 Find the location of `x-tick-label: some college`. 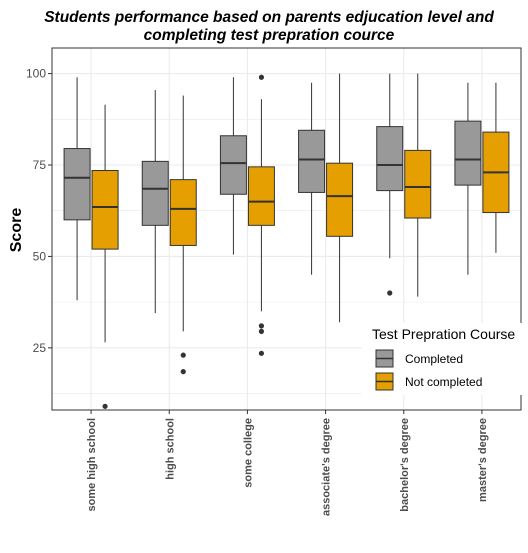

x-tick-label: some college is located at coordinates (248, 453).